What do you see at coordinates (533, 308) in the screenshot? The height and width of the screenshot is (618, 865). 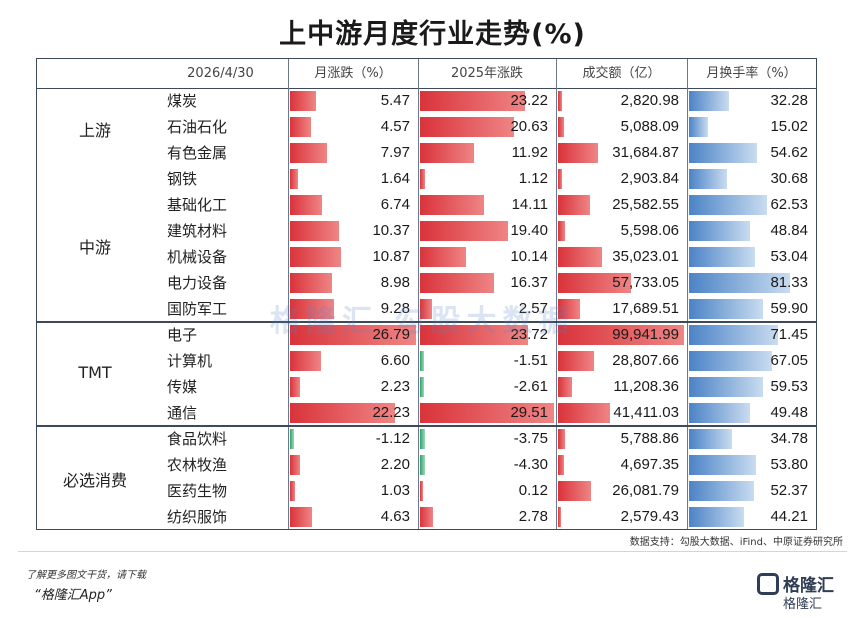 I see `ytd-value: 2.57` at bounding box center [533, 308].